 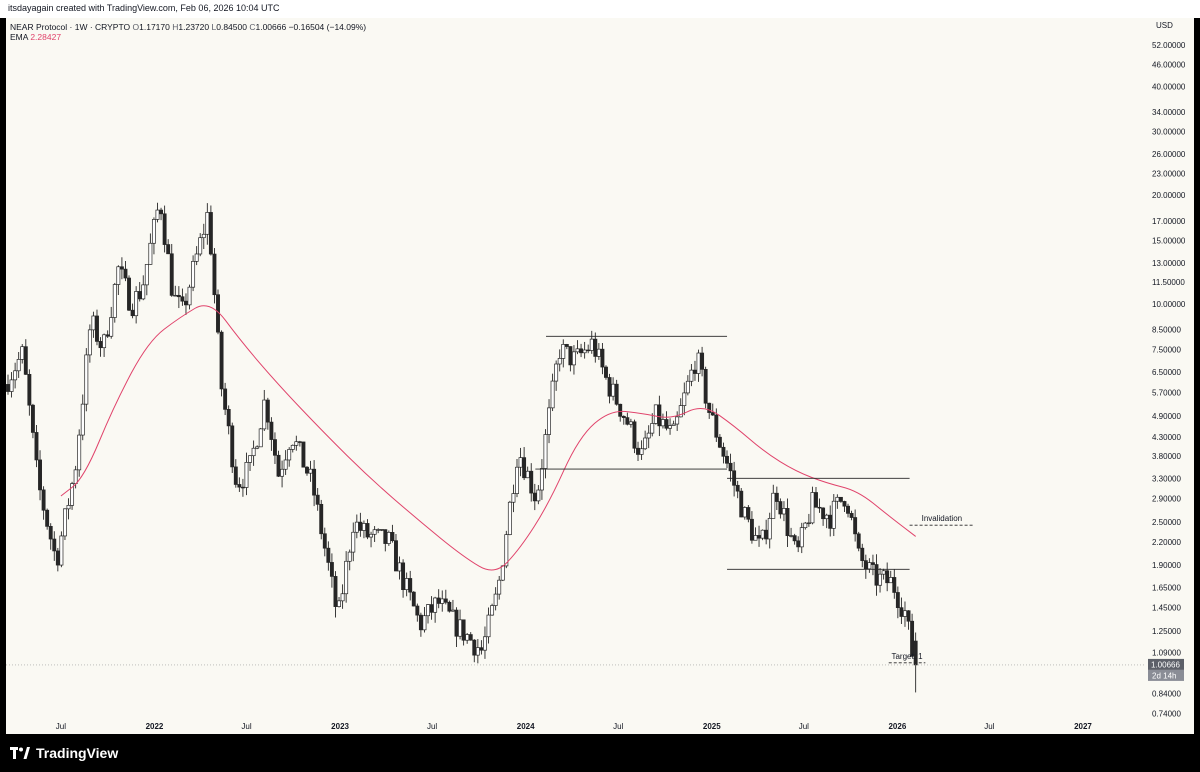 I want to click on x-tick-label: 2027, so click(x=1083, y=726).